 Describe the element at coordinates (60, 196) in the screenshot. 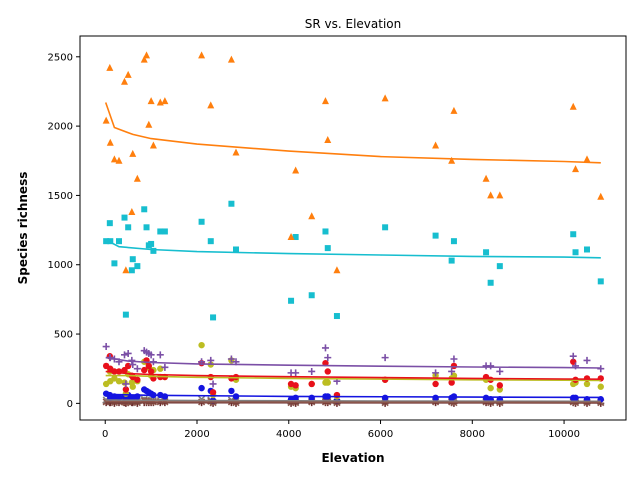

I see `y-tick-label: 1500` at that location.